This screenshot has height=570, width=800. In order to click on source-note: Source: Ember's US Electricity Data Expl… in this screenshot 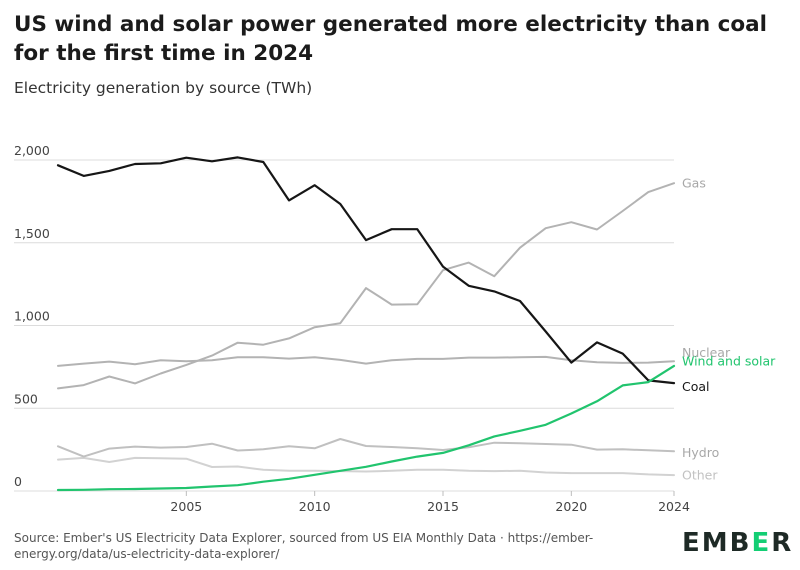, I will do `click(304, 546)`.